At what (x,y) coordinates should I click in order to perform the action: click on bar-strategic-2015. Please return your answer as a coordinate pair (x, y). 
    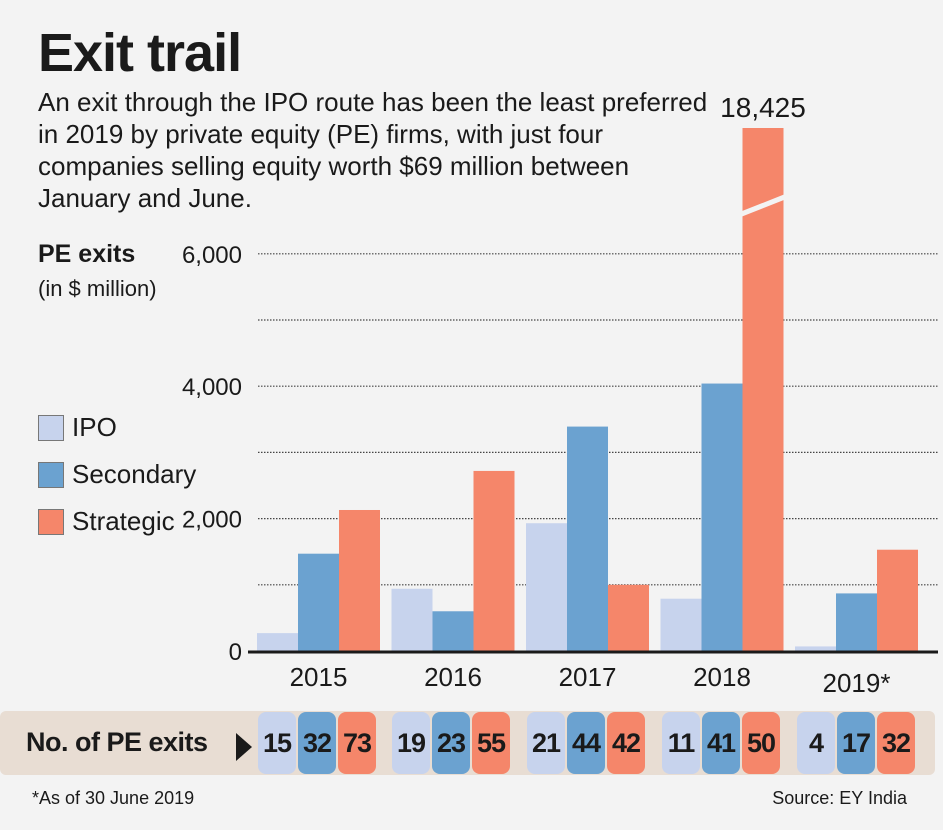
    Looking at the image, I should click on (359, 580).